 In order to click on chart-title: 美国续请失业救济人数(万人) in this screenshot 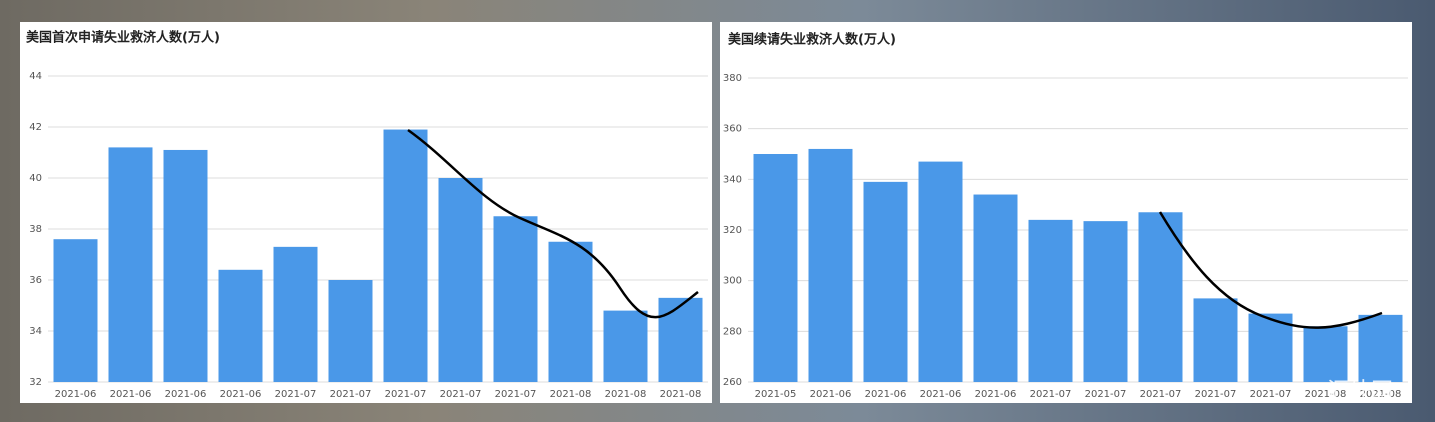, I will do `click(812, 40)`.